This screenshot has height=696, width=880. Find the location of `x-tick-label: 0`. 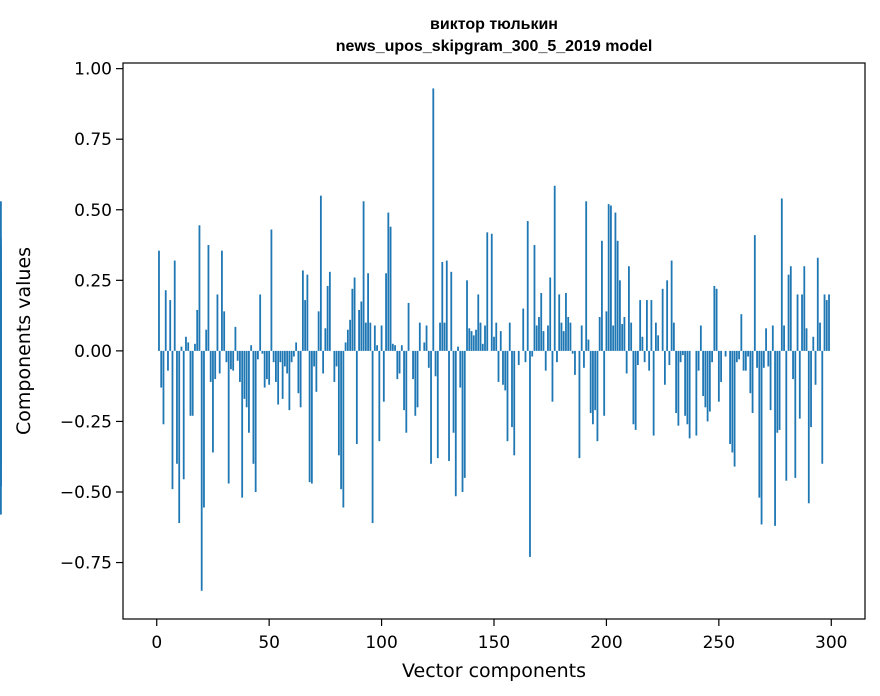

x-tick-label: 0 is located at coordinates (156, 643).